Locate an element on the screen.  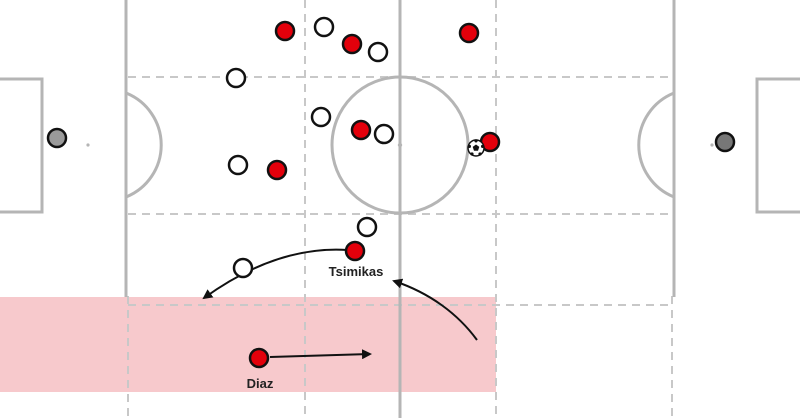
left-flank-zone is located at coordinates (248, 344).